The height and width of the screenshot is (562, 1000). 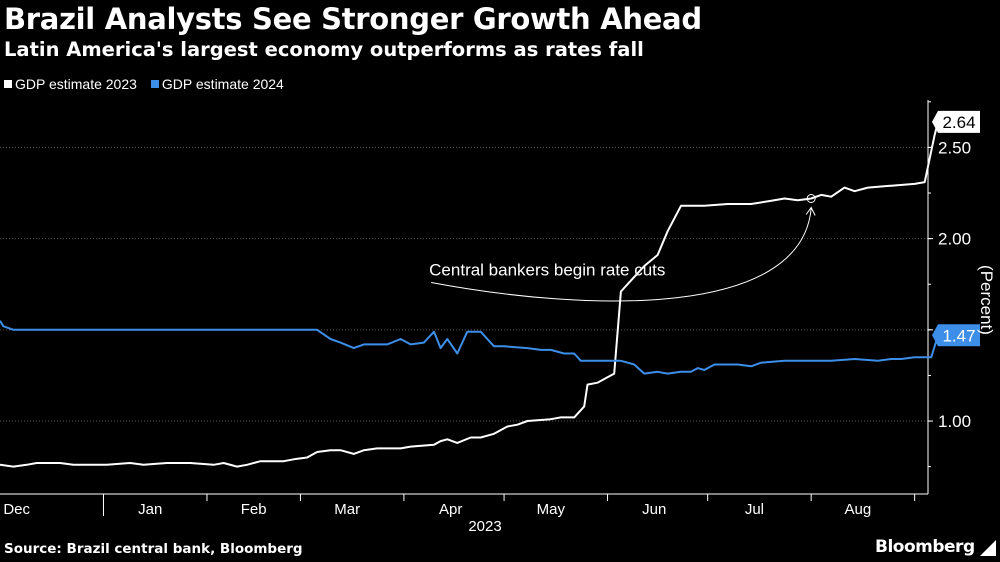 What do you see at coordinates (925, 547) in the screenshot?
I see `bloomberg-logo: Bloomberg` at bounding box center [925, 547].